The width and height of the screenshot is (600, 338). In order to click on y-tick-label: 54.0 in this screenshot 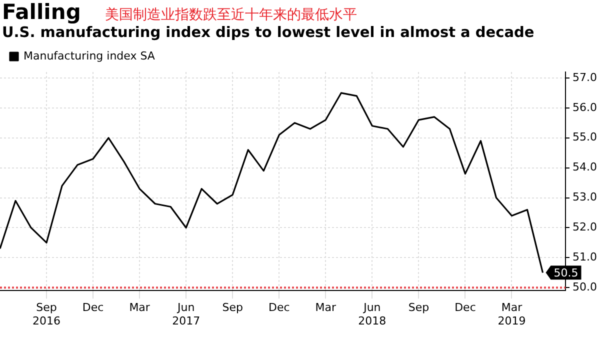, I will do `click(585, 167)`.